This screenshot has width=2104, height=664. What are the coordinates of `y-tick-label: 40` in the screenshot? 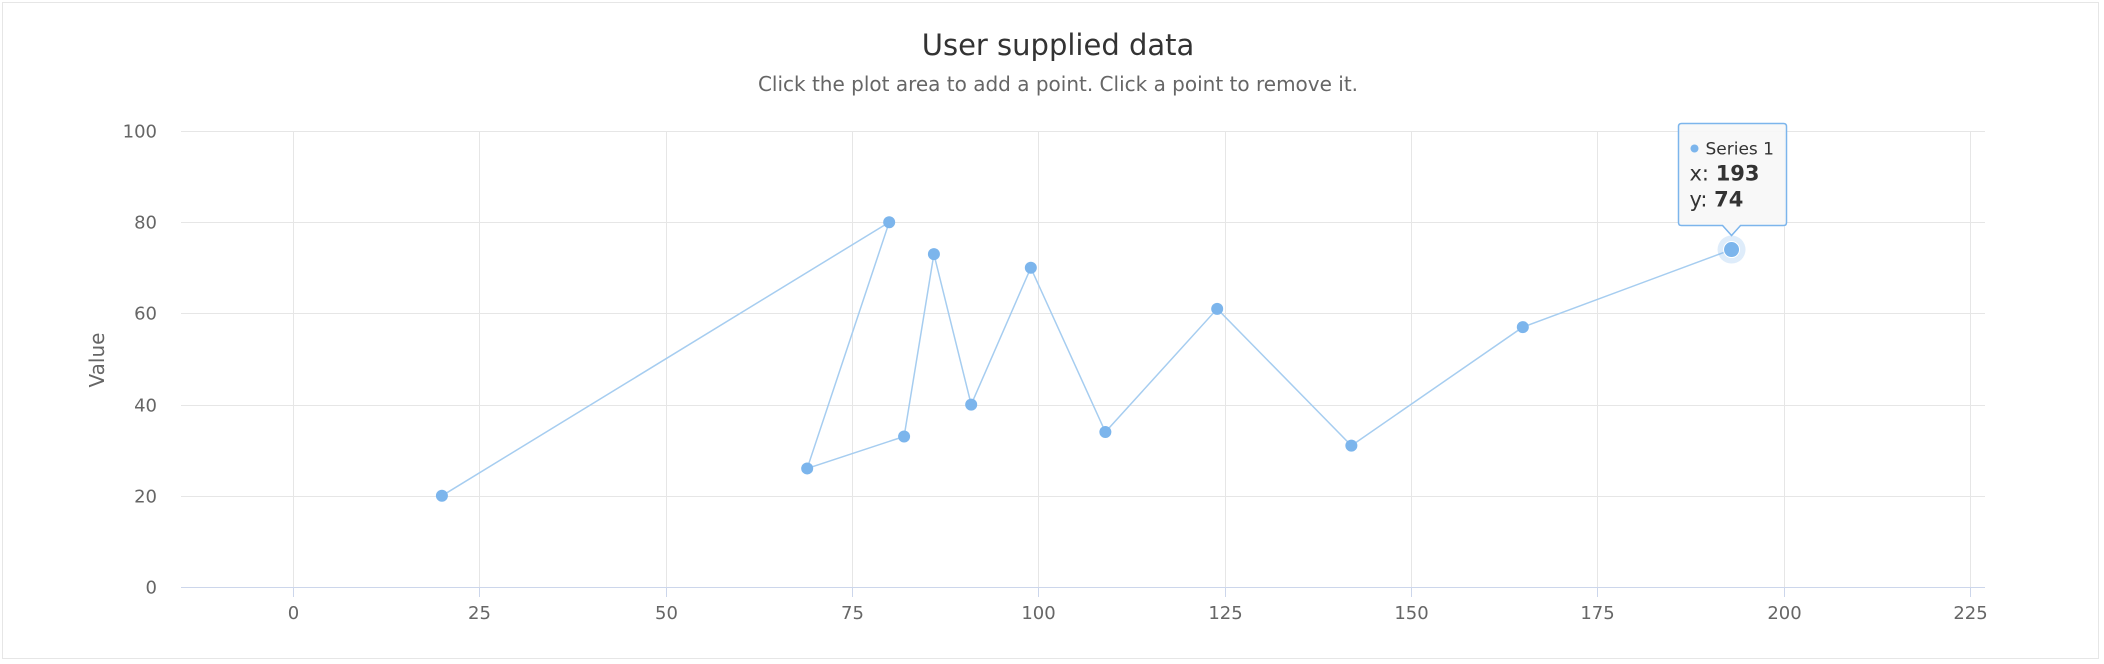 It's located at (145, 406).